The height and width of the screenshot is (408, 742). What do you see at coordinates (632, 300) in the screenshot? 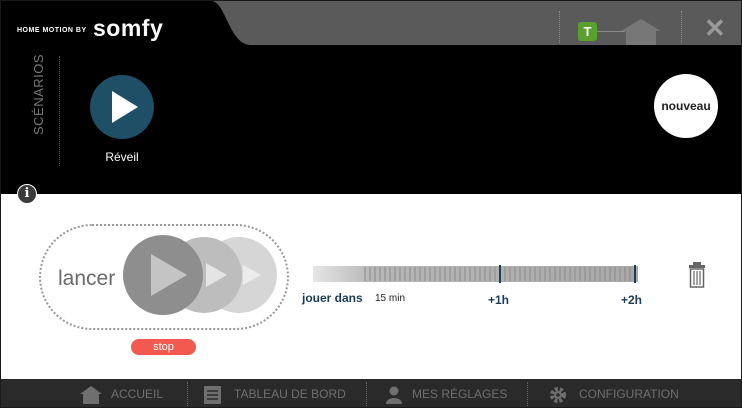
I see `tick-label-2h: +2h` at bounding box center [632, 300].